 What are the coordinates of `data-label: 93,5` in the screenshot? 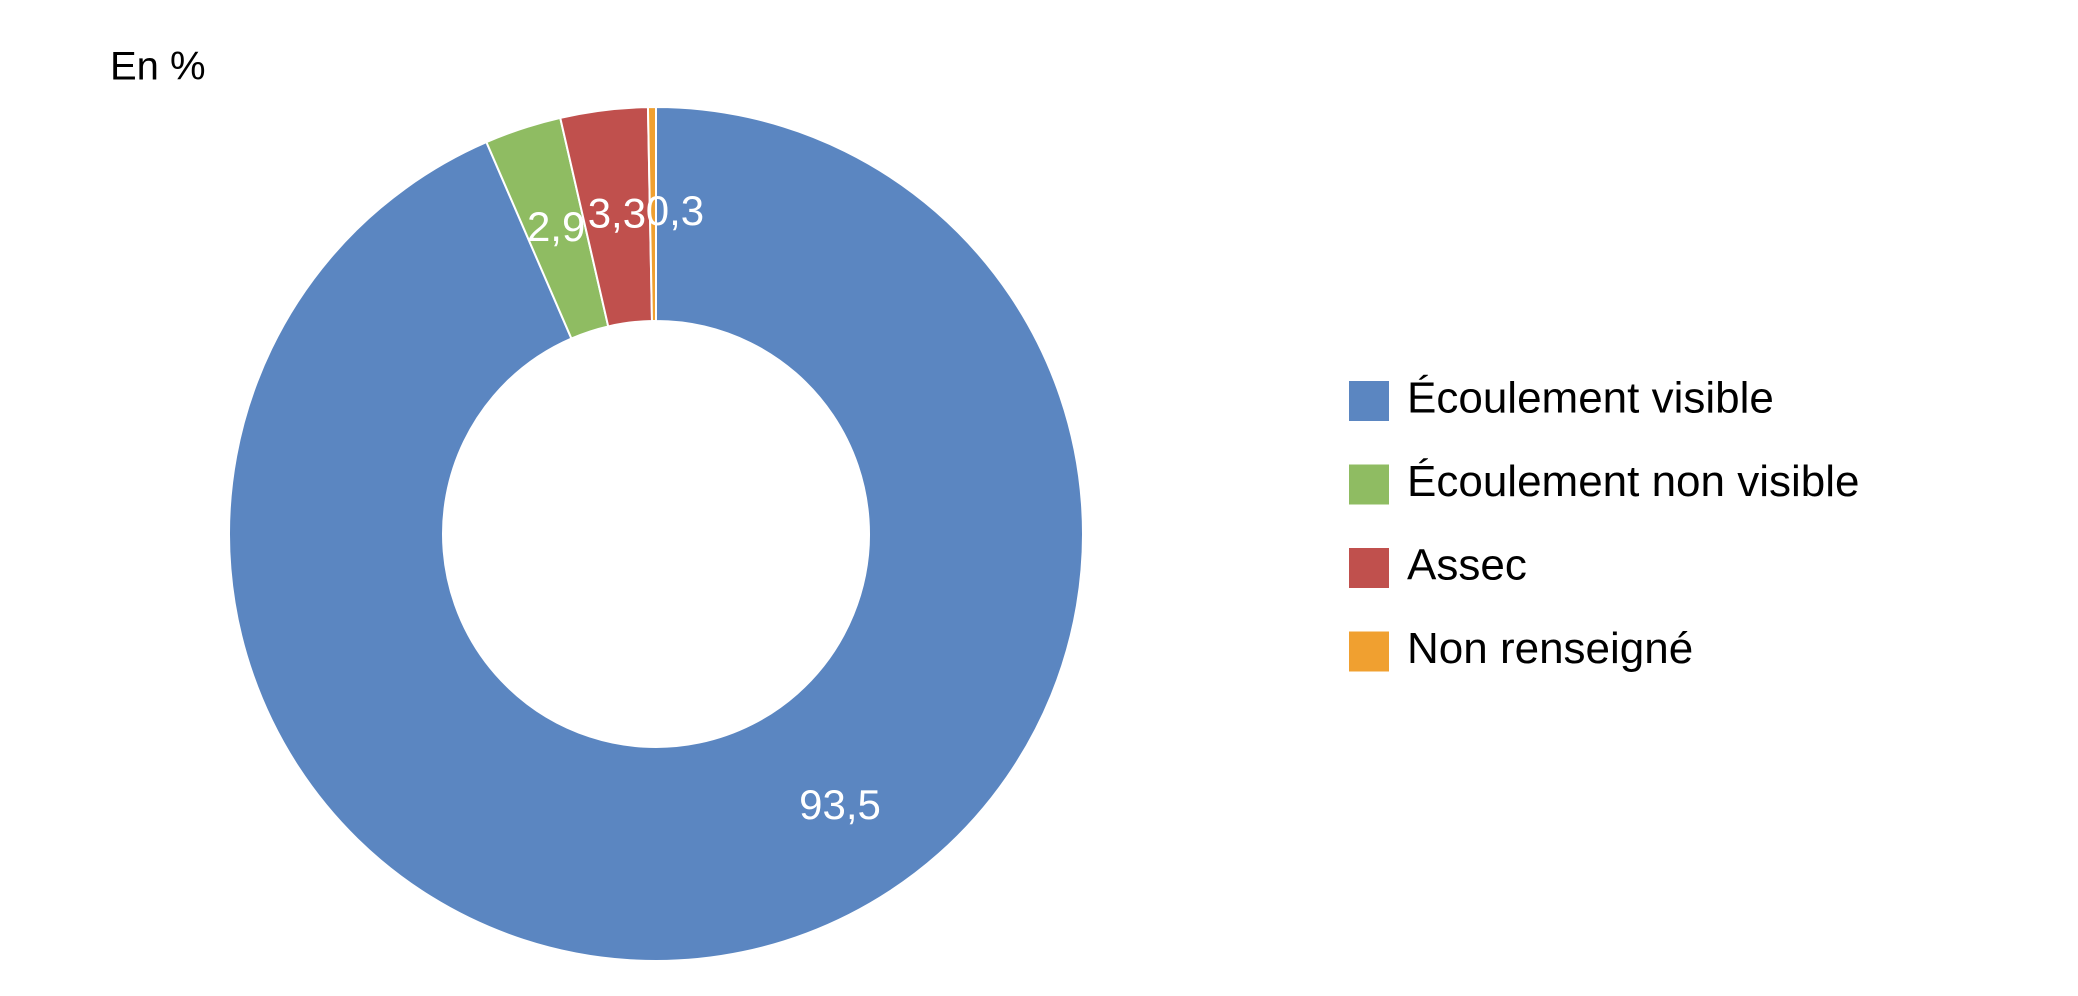 It's located at (840, 804).